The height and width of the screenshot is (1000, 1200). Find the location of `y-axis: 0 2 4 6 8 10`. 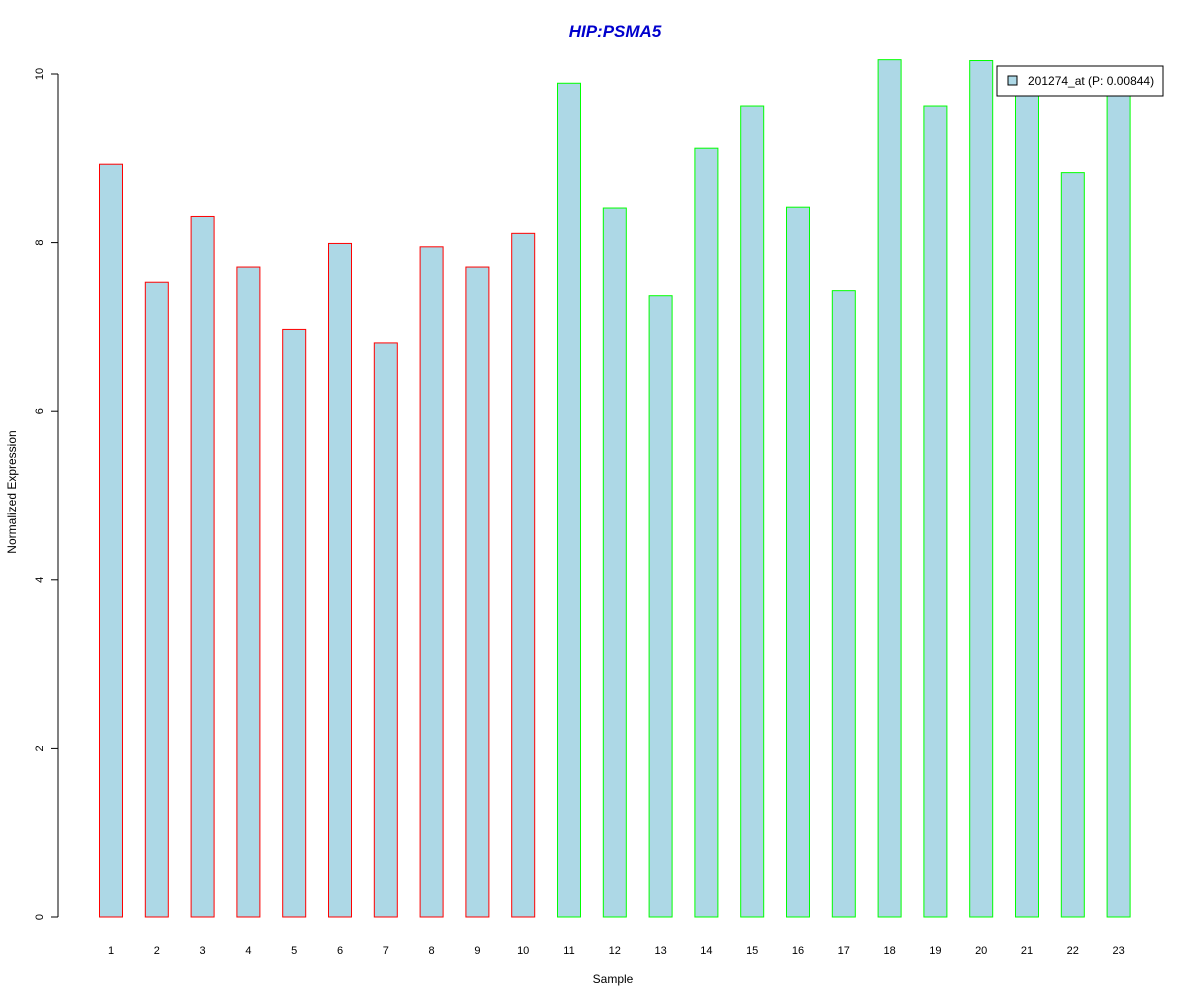

y-axis: 0 2 4 6 8 10 is located at coordinates (46, 494).